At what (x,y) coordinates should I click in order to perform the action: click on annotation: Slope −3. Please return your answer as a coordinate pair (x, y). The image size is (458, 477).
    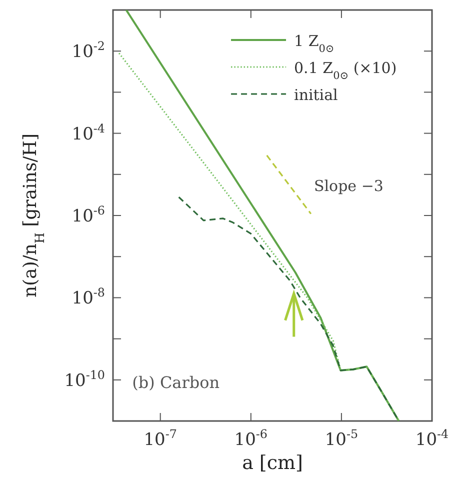
    Looking at the image, I should click on (349, 185).